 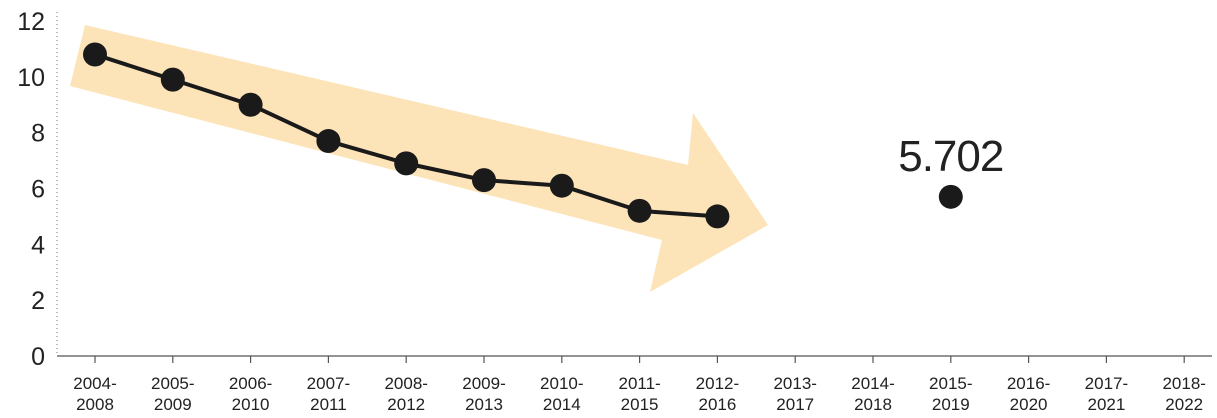 What do you see at coordinates (94, 394) in the screenshot?
I see `x-tick-label: 2004-2008` at bounding box center [94, 394].